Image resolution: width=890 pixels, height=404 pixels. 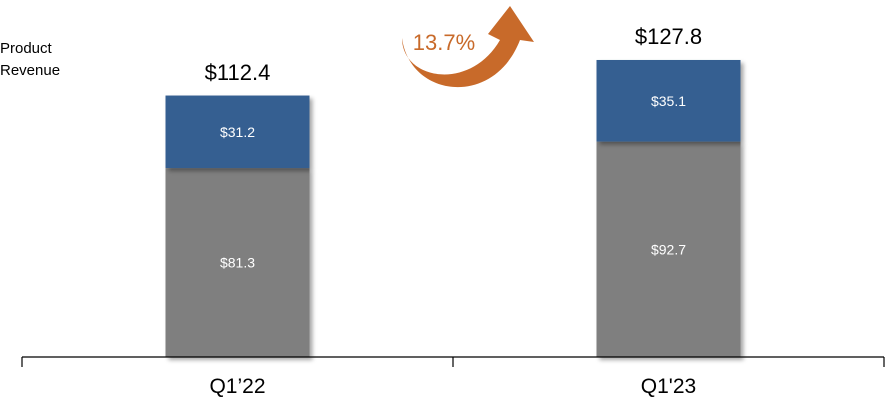 I want to click on series-label: Product Revenue, so click(x=45, y=60).